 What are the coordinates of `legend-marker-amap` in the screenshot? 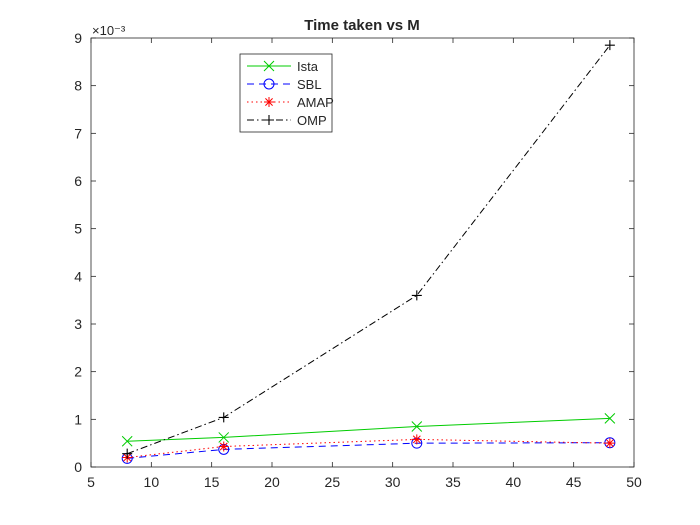 It's located at (269, 102).